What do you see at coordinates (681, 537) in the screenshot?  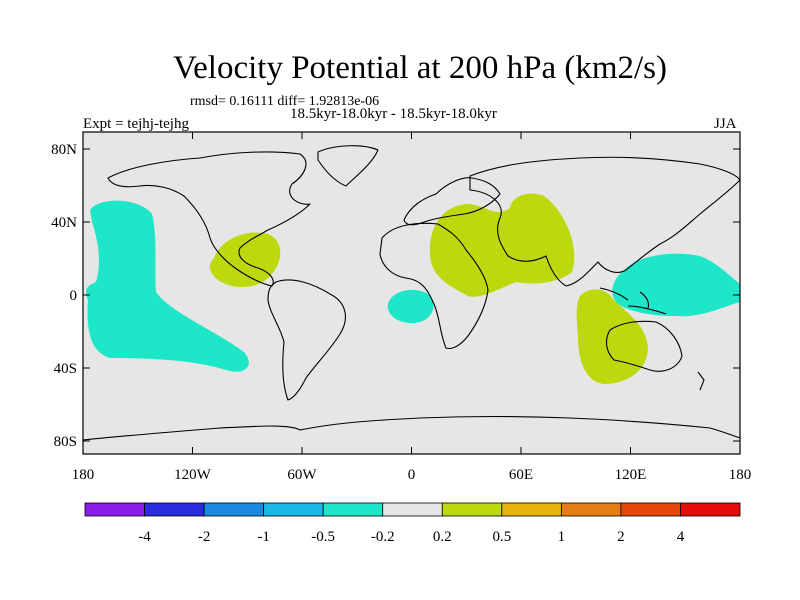 I see `colorbar-label: 4` at bounding box center [681, 537].